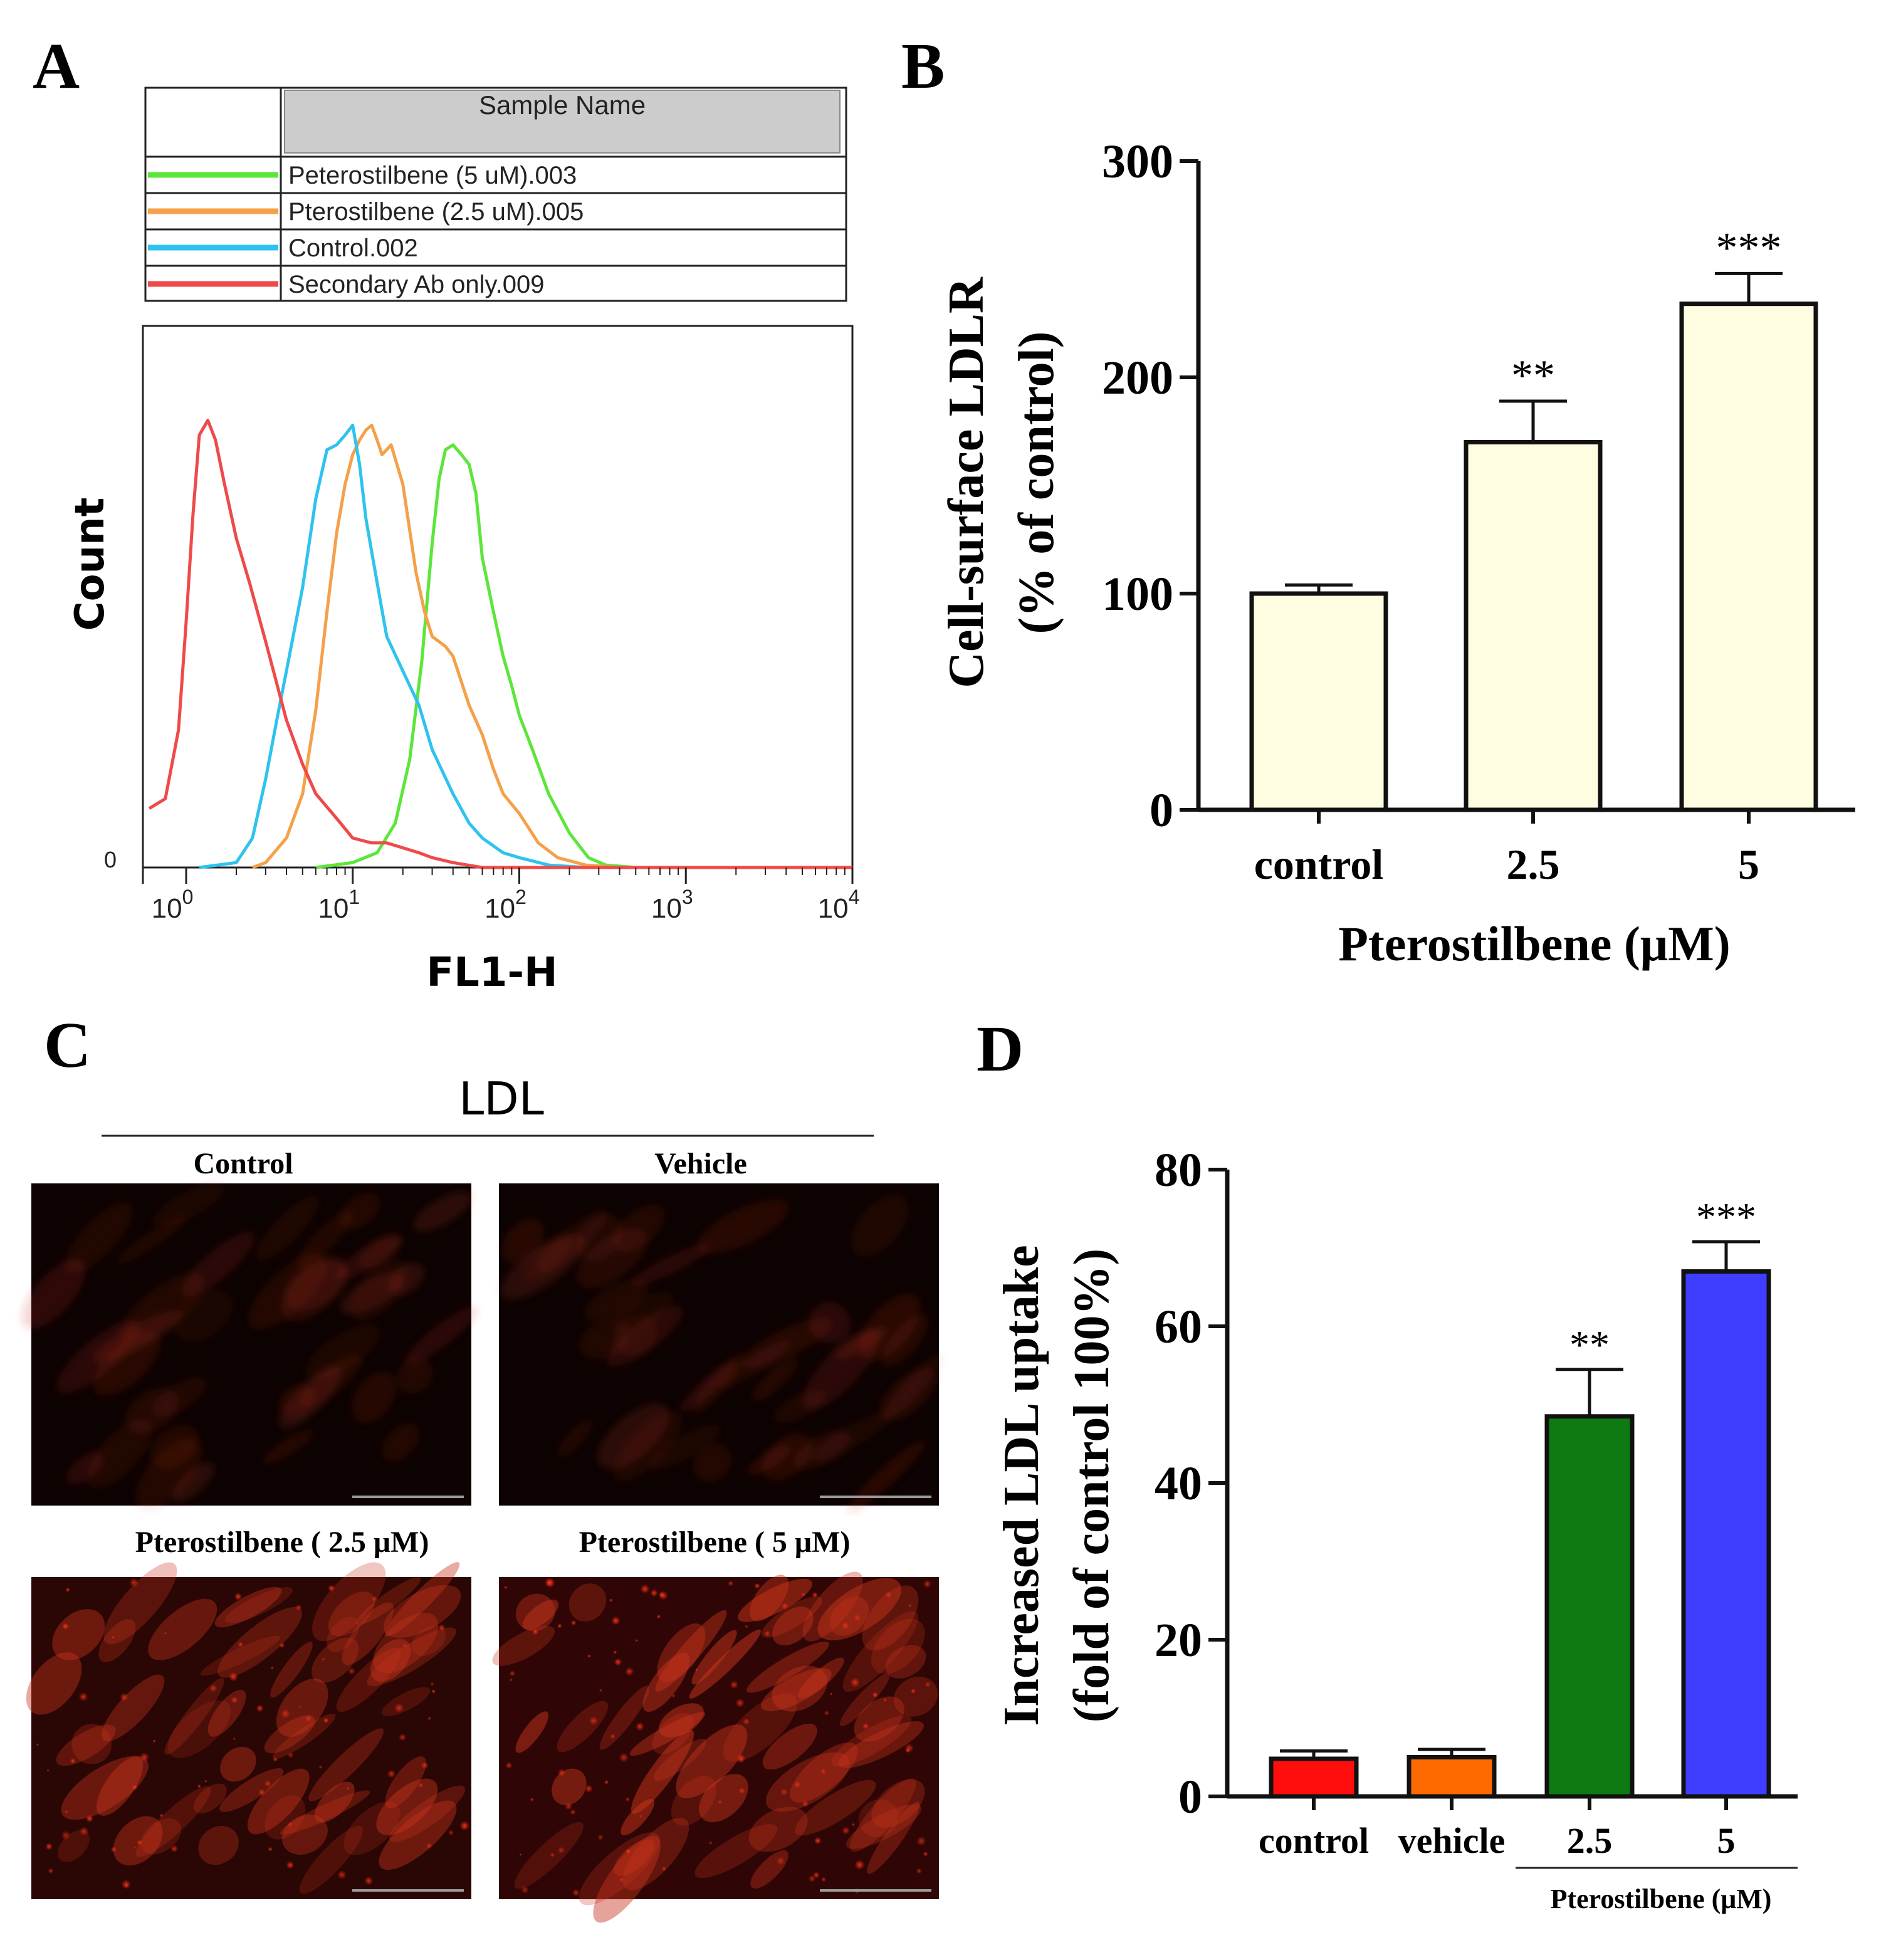  Describe the element at coordinates (1161, 810) in the screenshot. I see `b-y-tick-label-0: 0` at that location.